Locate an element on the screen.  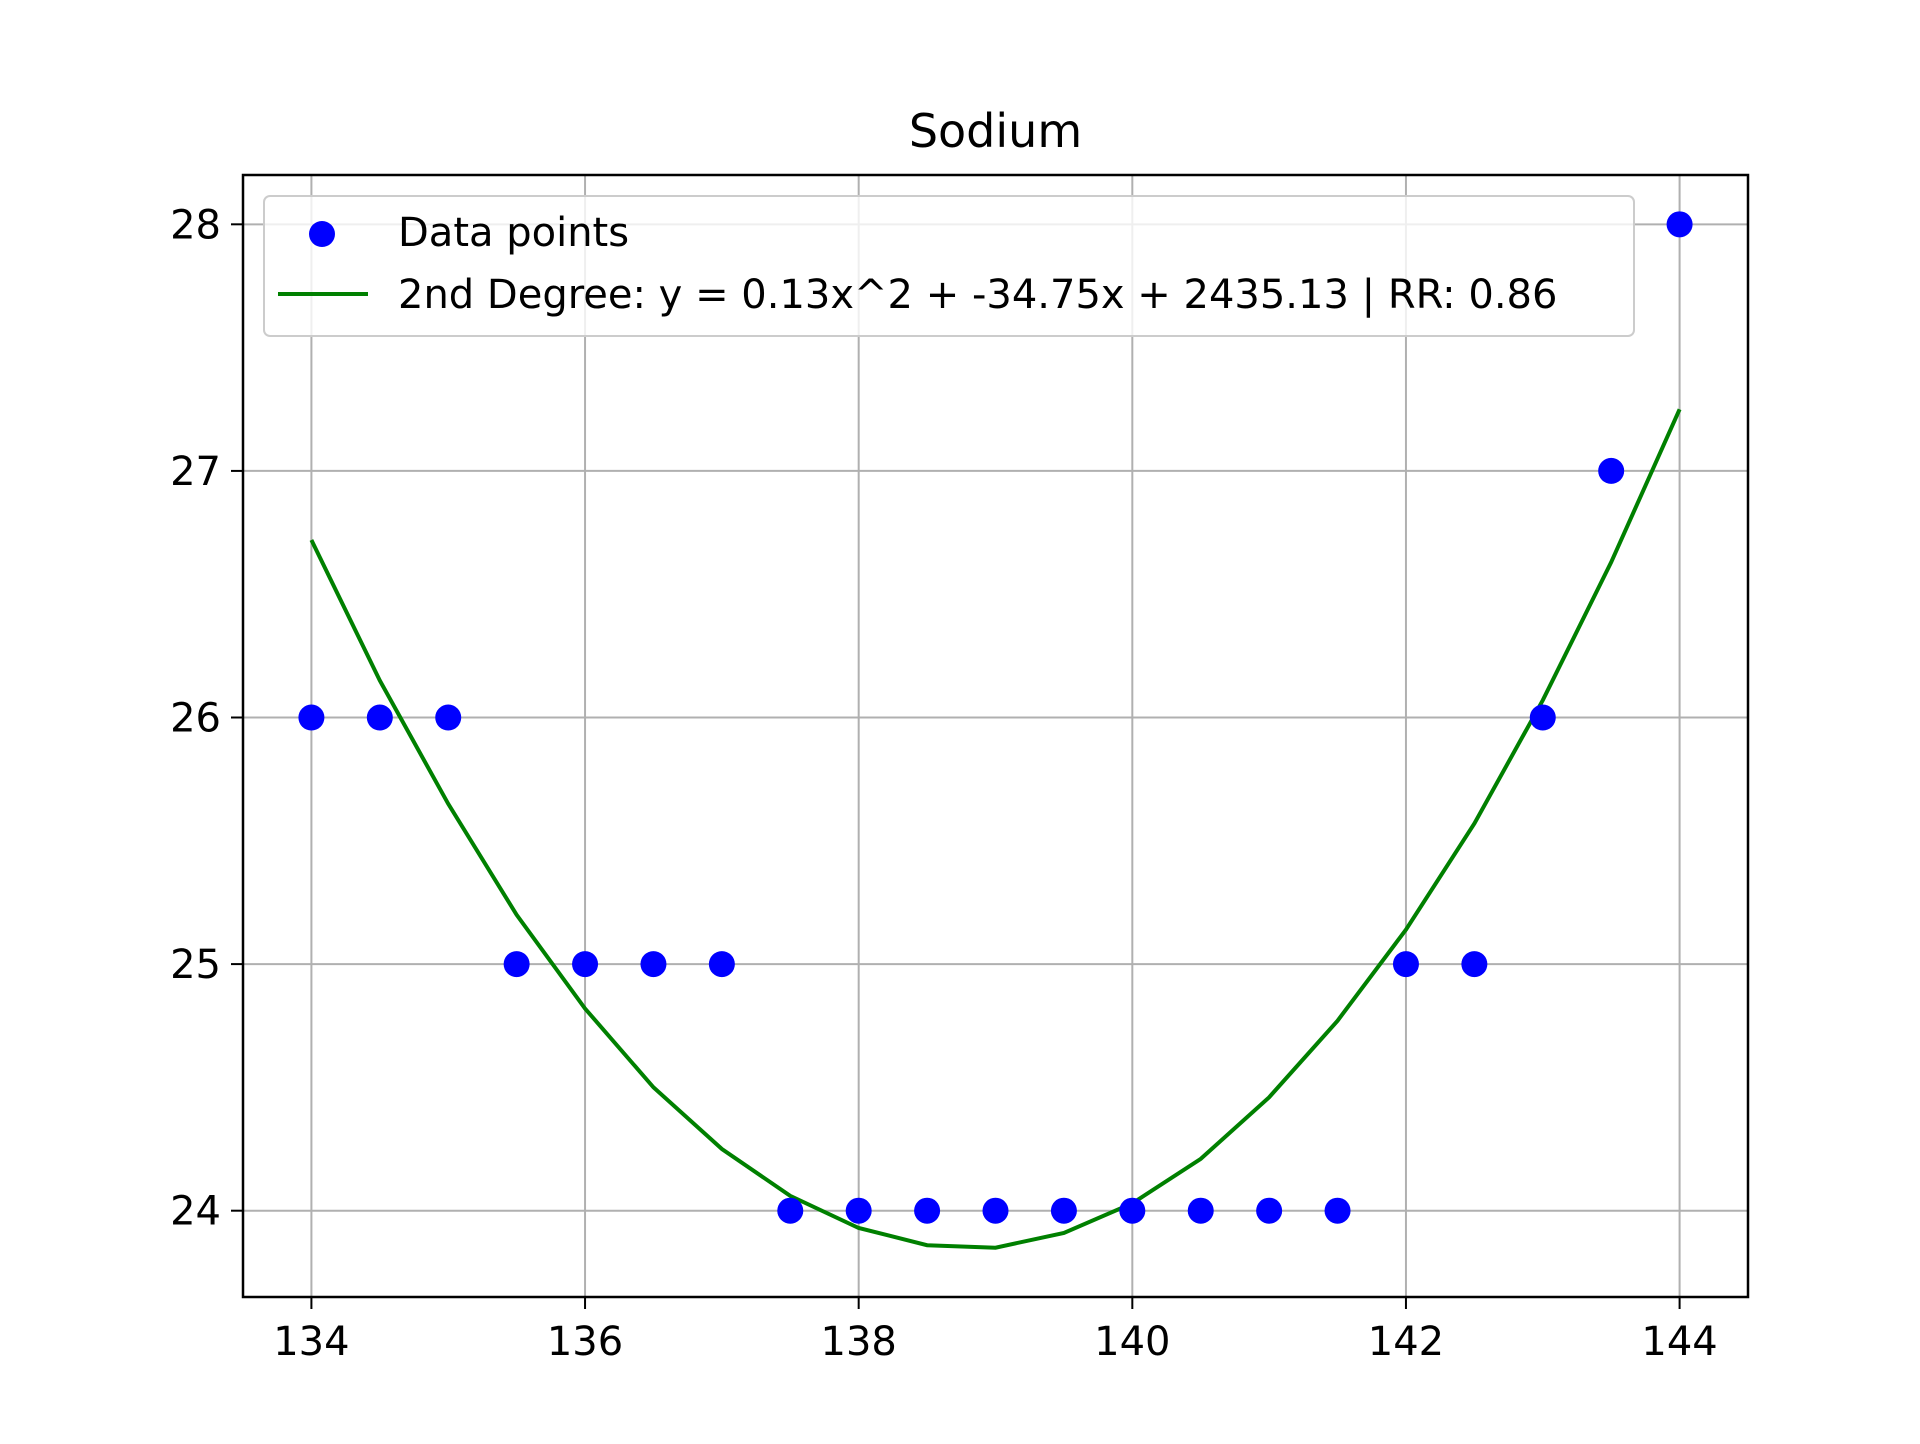
y-tick-label: 27 is located at coordinates (195, 472).